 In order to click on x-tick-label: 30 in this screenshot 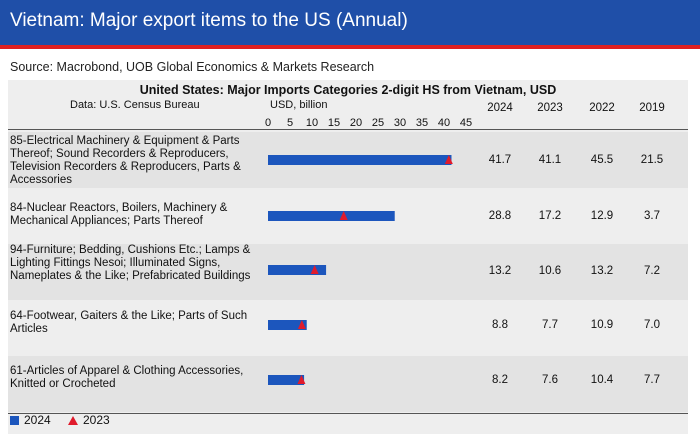, I will do `click(400, 123)`.